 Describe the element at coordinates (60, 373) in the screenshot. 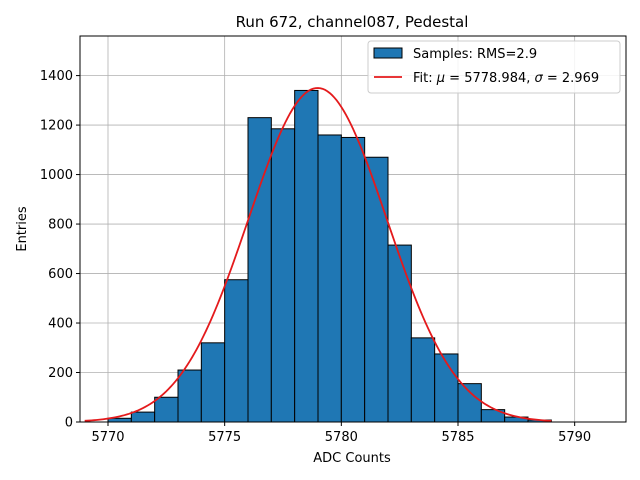

I see `y-tick-label: 200` at that location.